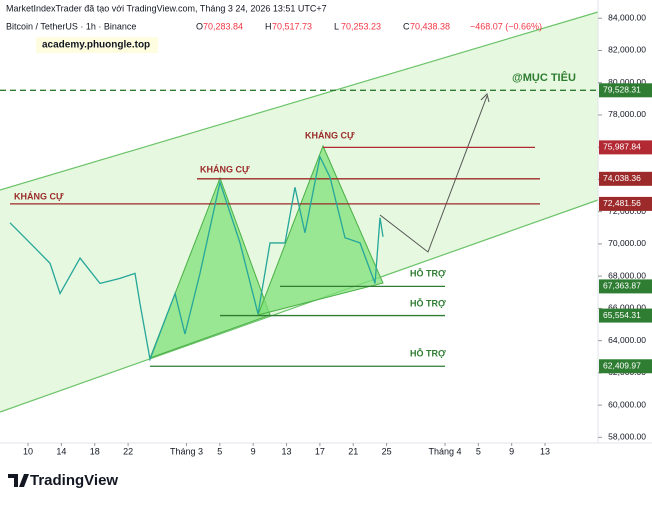 This screenshot has width=652, height=505. I want to click on y-tick-label: 58,000.00, so click(627, 437).